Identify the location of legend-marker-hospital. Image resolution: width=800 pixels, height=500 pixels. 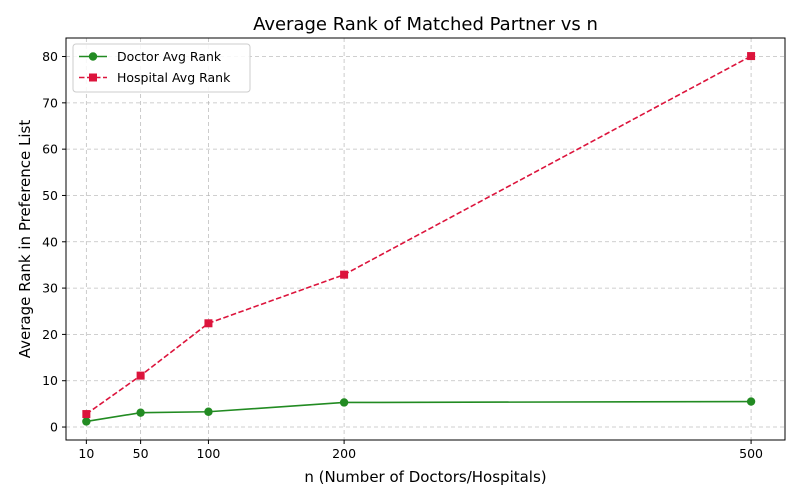
(93, 77).